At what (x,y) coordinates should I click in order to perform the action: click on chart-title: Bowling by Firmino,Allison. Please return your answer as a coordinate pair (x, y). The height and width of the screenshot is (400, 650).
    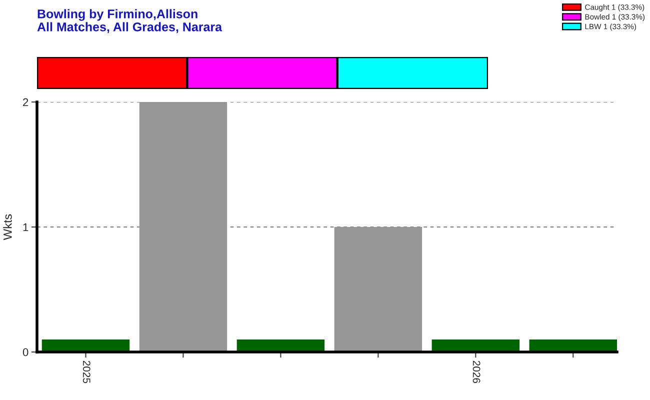
    Looking at the image, I should click on (118, 15).